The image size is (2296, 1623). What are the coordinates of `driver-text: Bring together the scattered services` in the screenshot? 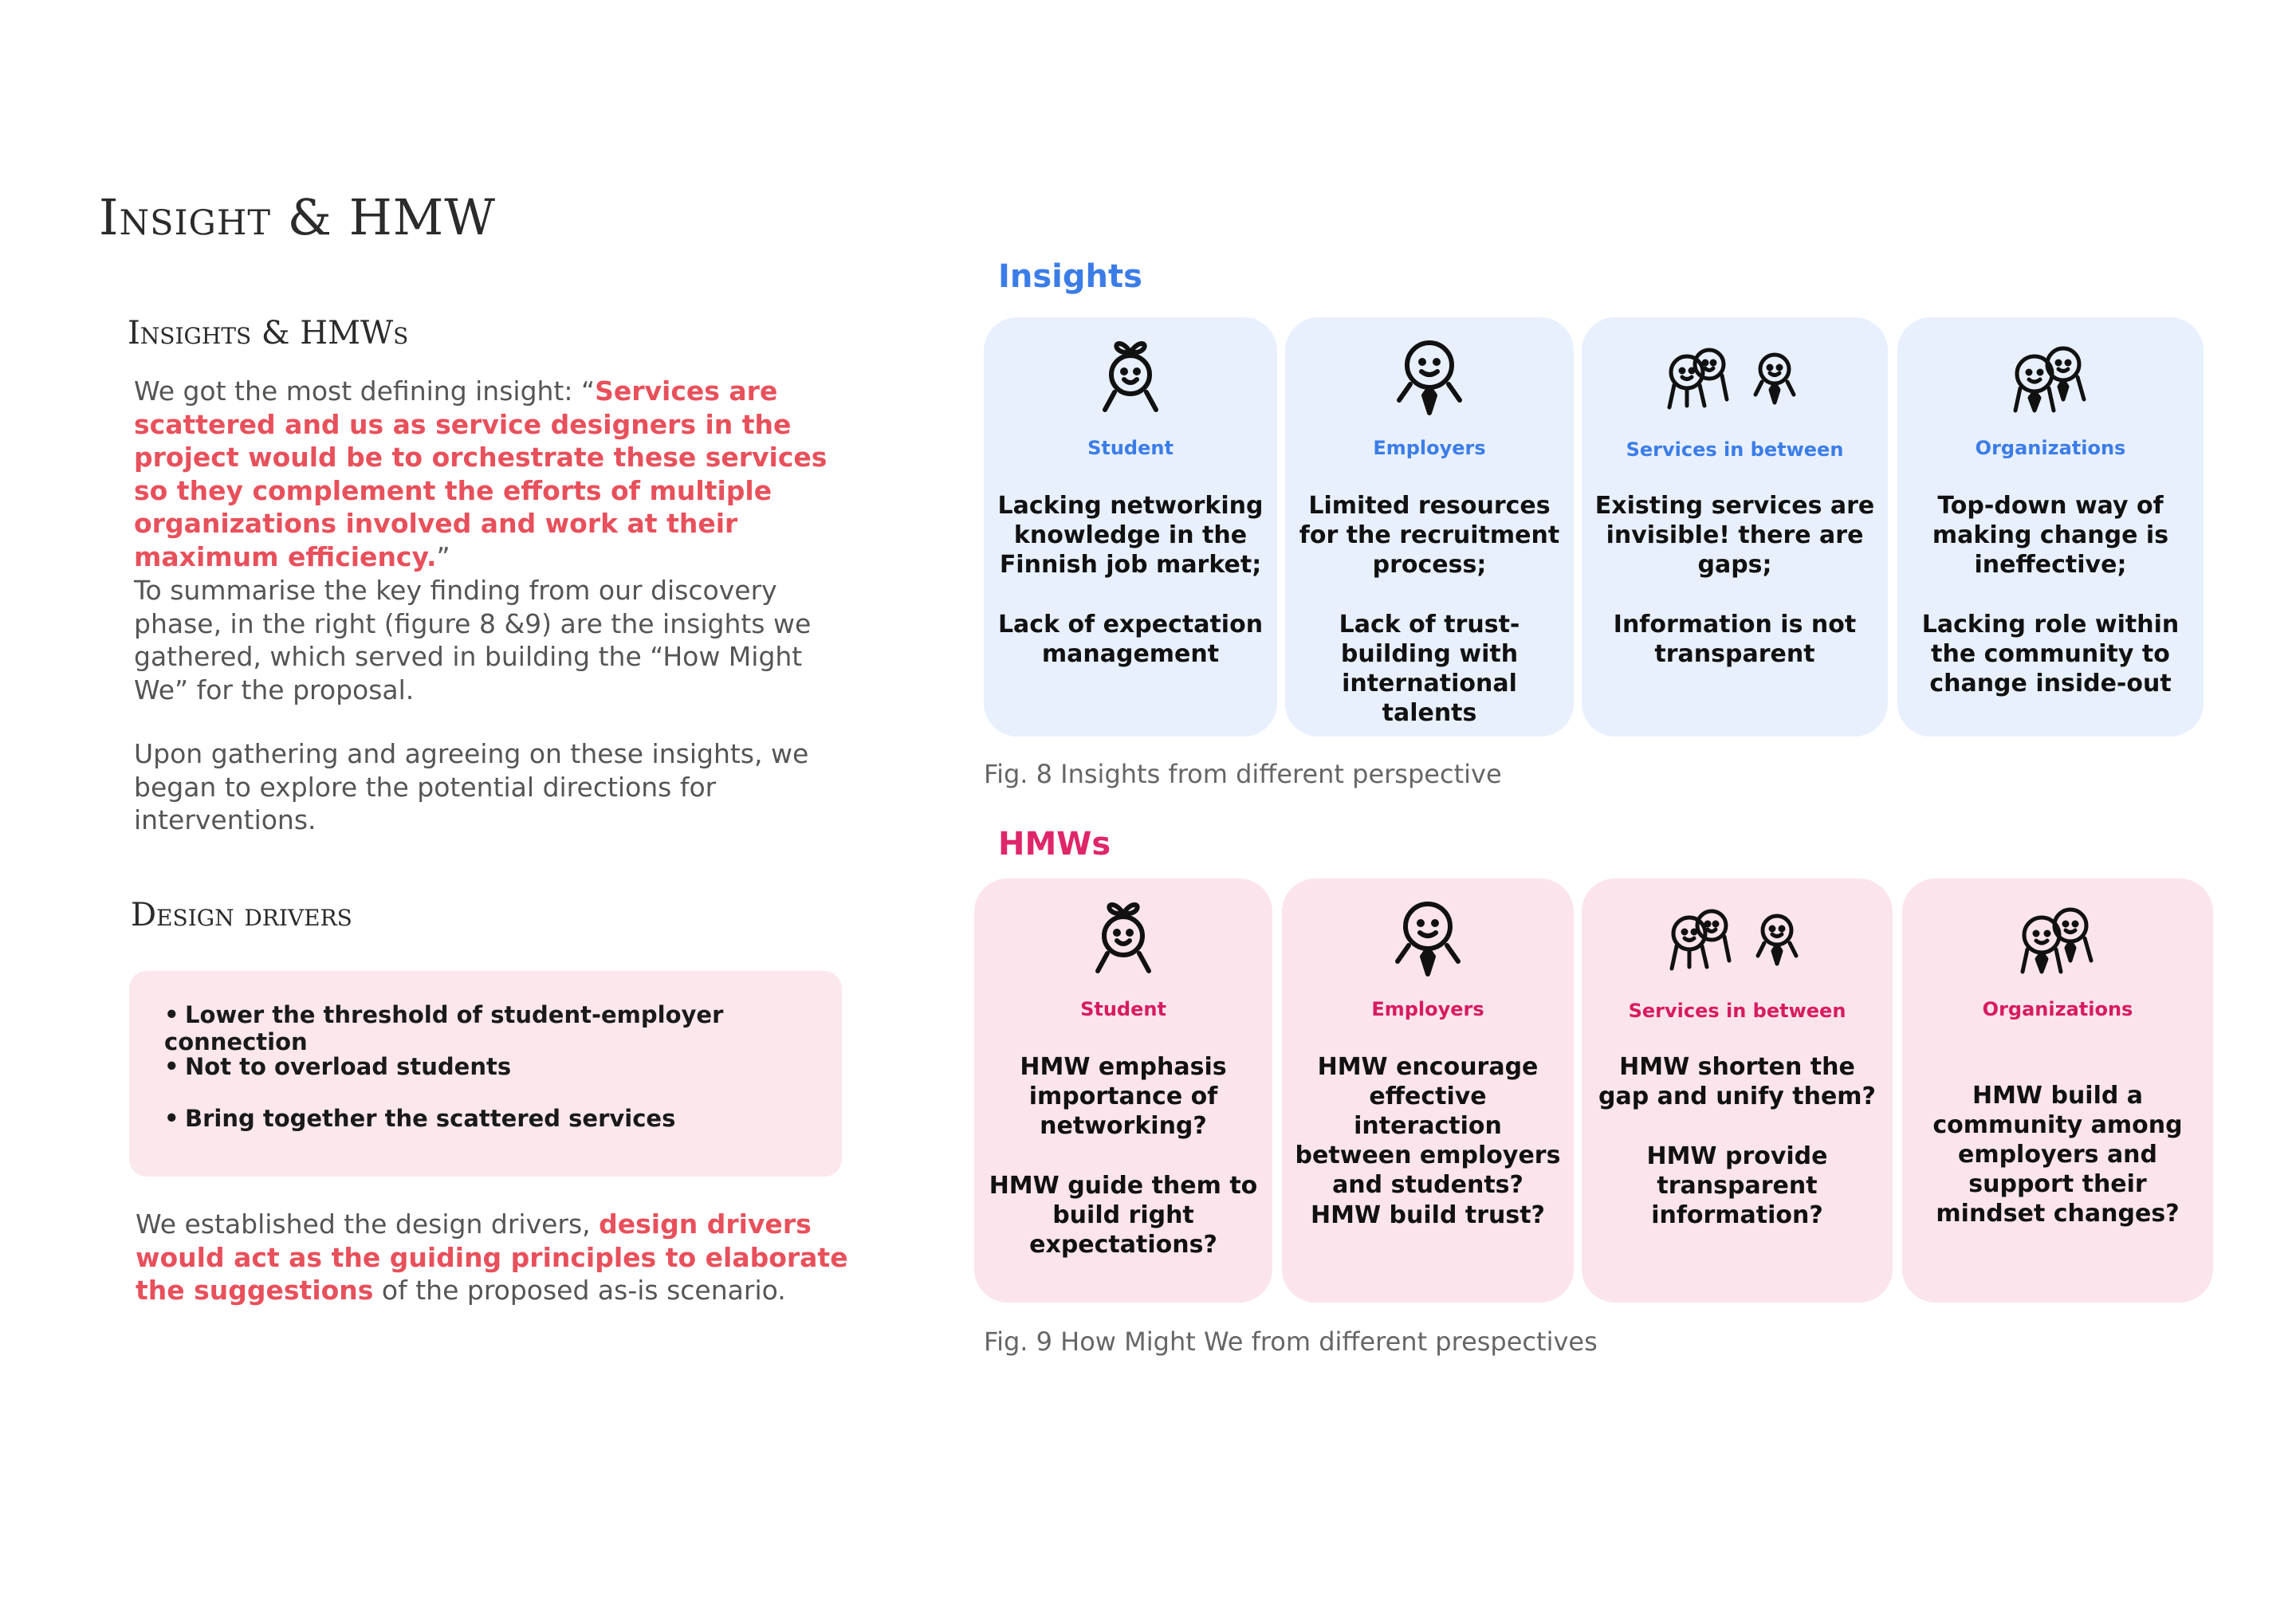 It's located at (431, 1118).